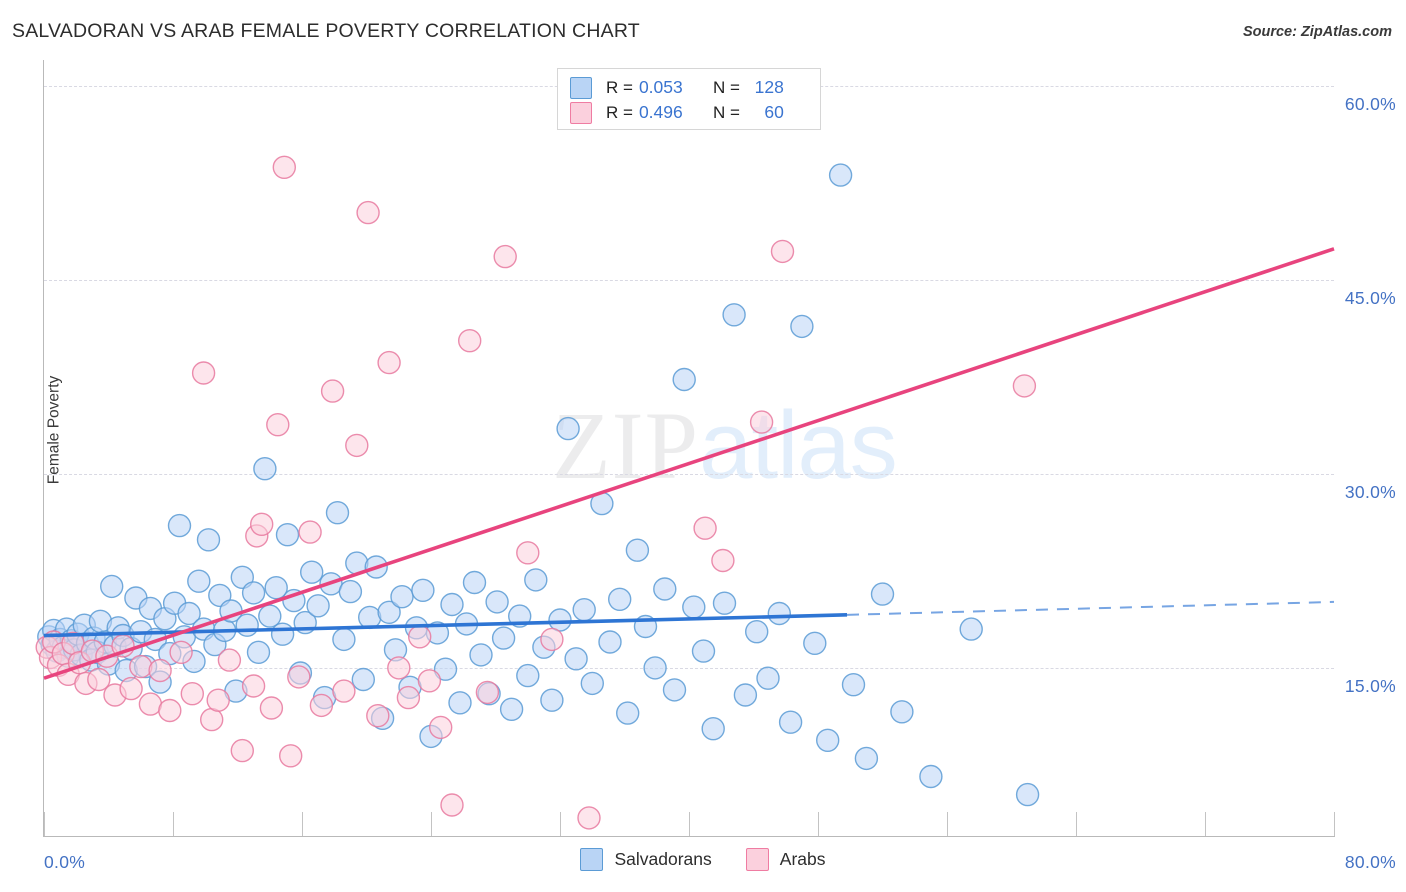 This screenshot has width=1406, height=892. I want to click on y-axis-tick-label: 60.0%, so click(1370, 103).